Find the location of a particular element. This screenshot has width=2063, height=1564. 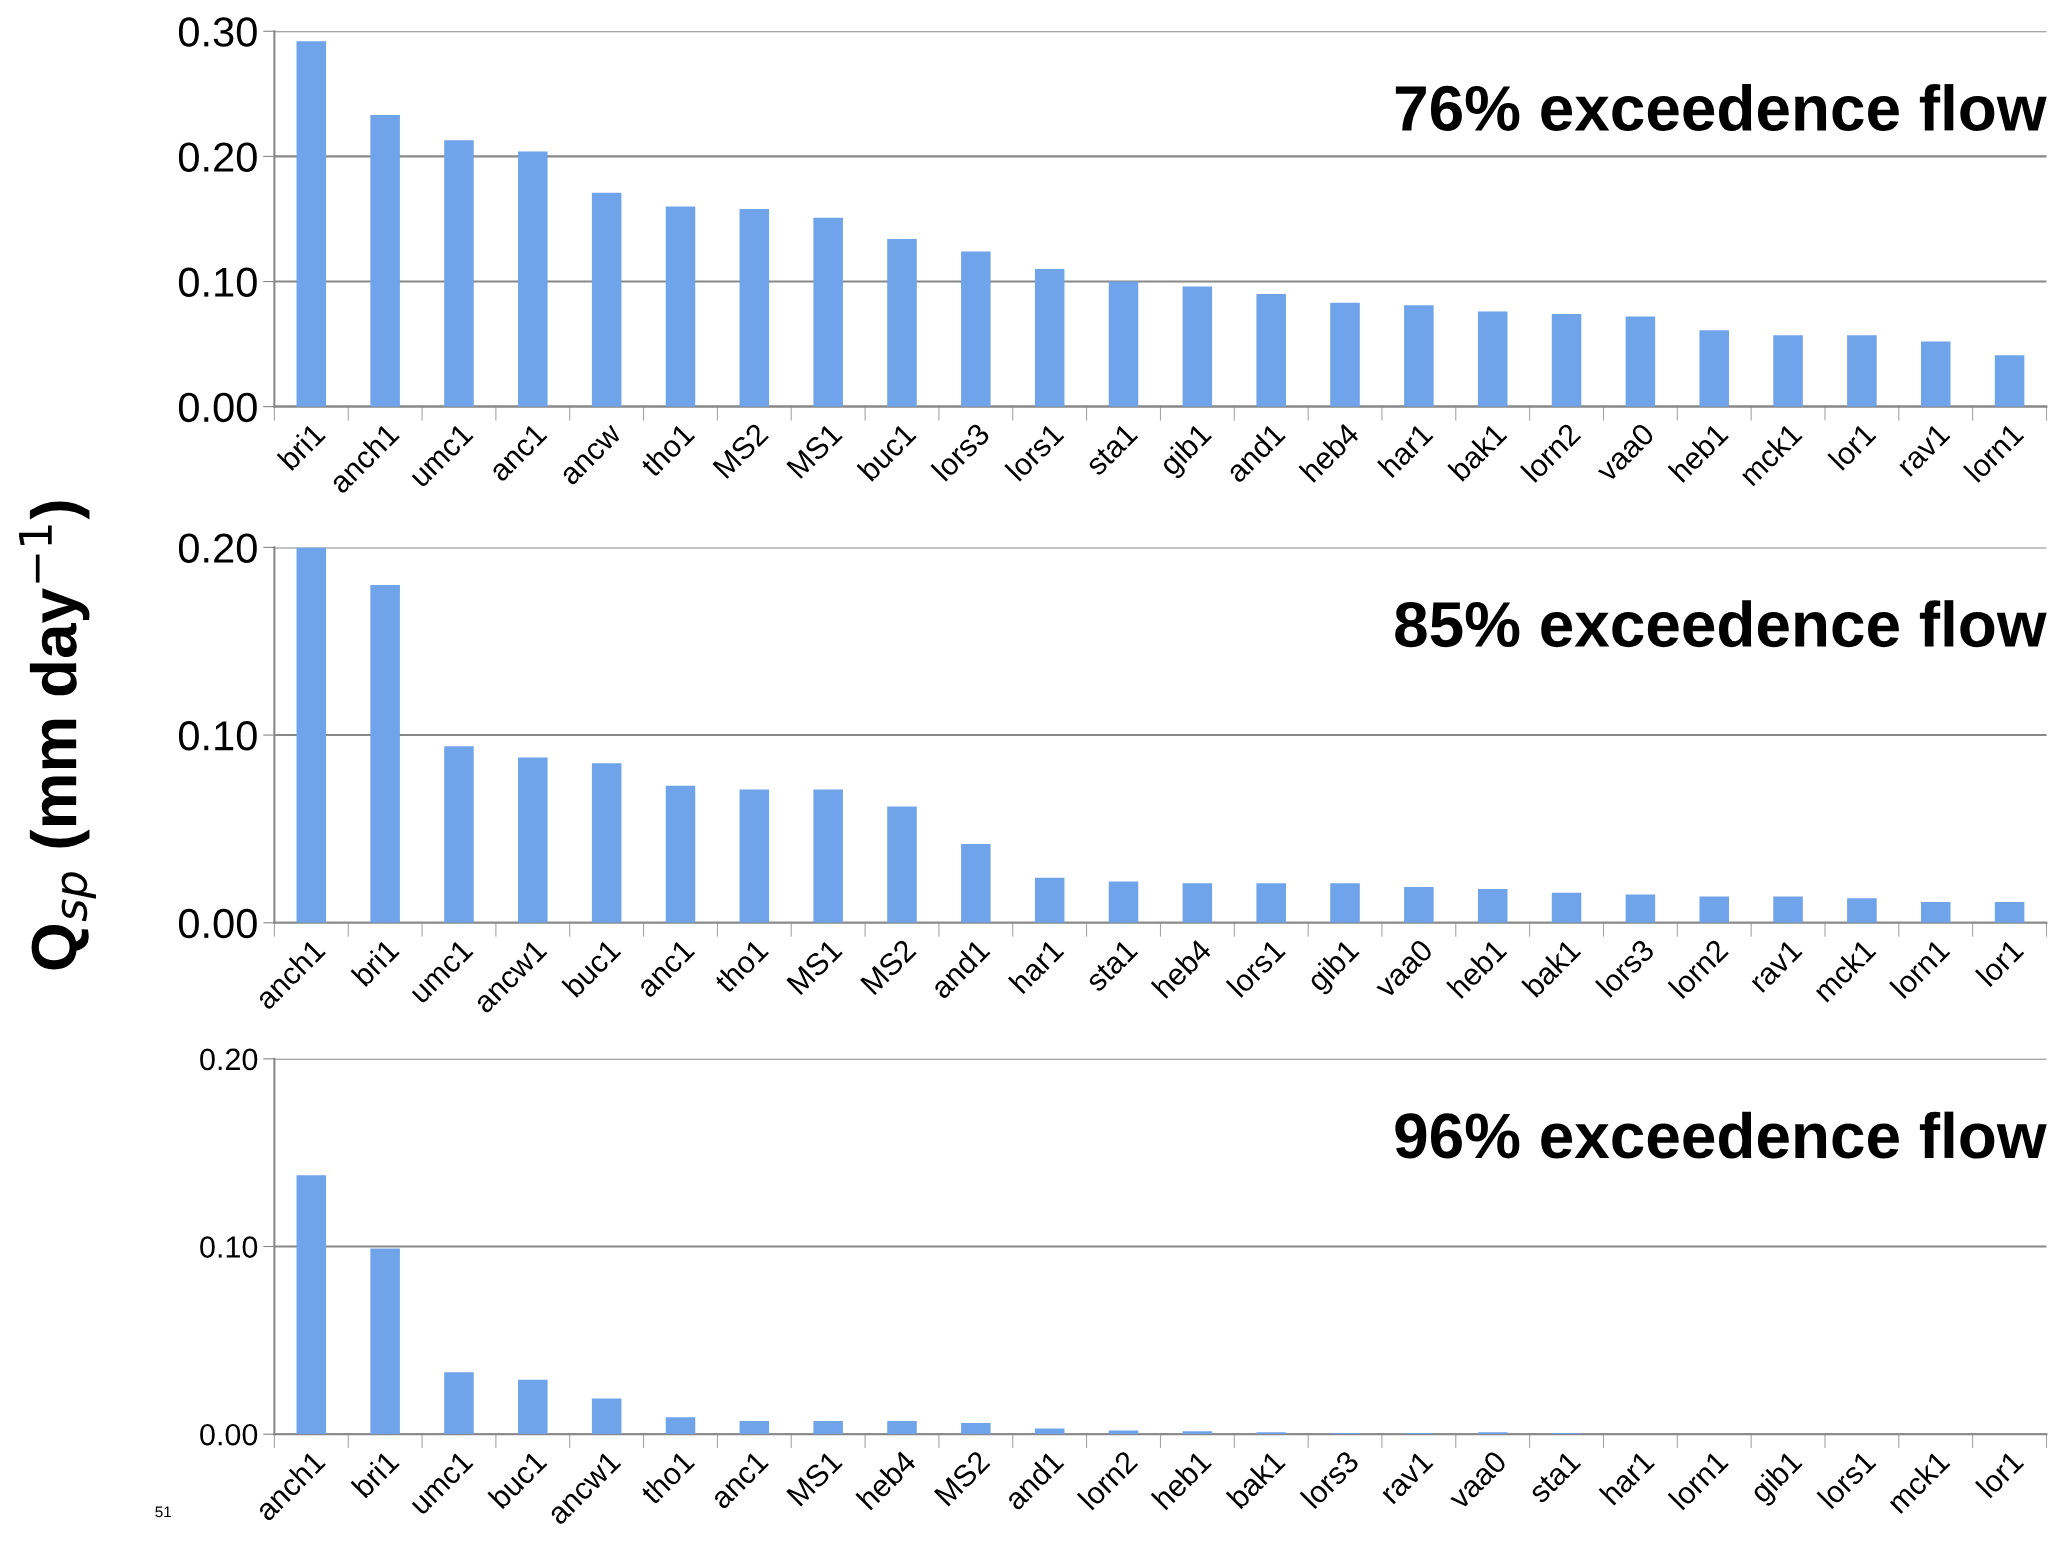

text: 51 is located at coordinates (163, 1512).